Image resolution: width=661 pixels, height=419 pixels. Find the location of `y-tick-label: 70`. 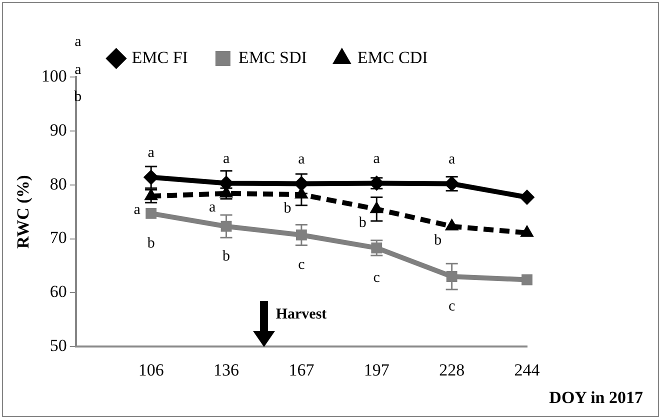

y-tick-label: 70 is located at coordinates (58, 238).